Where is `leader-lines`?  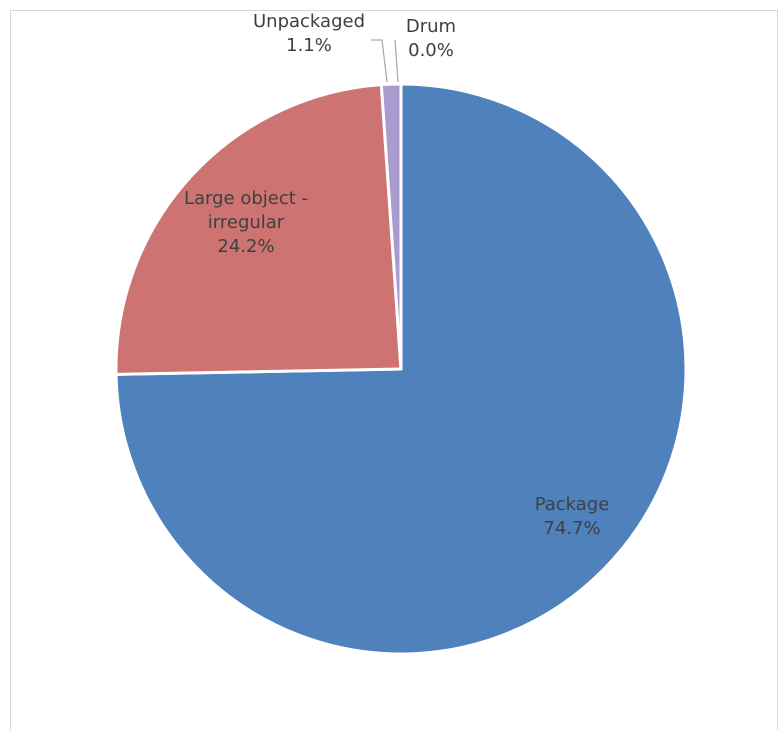
leader-lines is located at coordinates (385, 61).